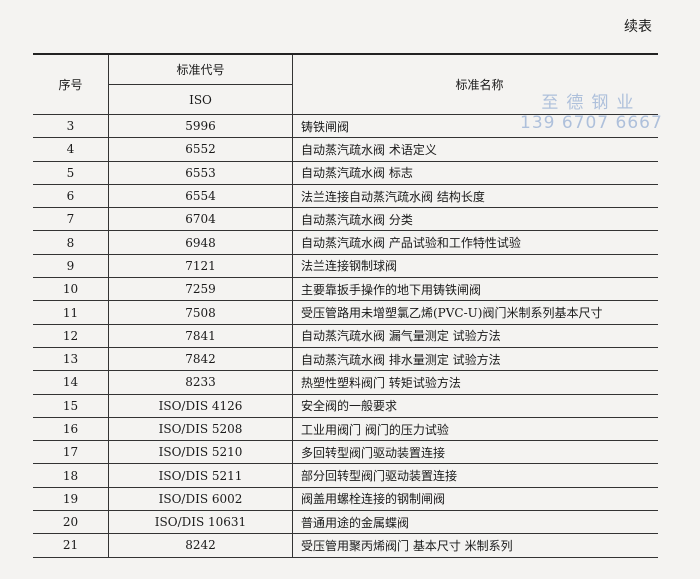  Describe the element at coordinates (475, 126) in the screenshot. I see `row-name: 铸铁闸阀` at that location.